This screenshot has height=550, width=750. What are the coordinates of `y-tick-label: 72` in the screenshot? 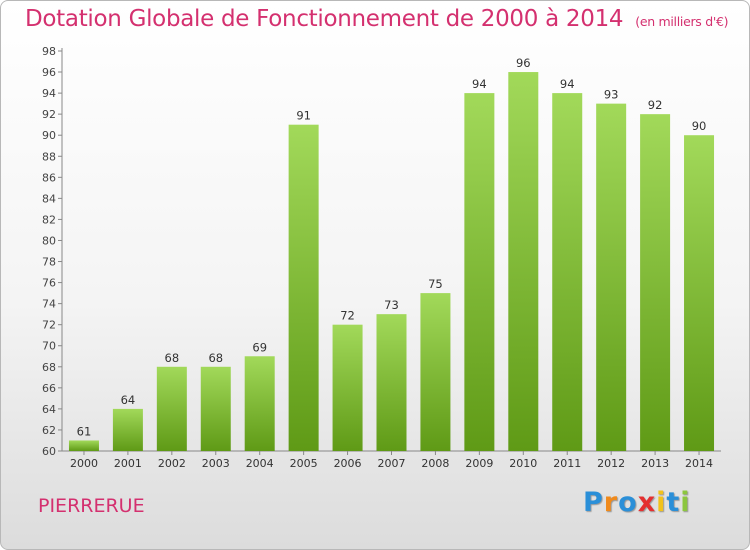 It's located at (49, 325).